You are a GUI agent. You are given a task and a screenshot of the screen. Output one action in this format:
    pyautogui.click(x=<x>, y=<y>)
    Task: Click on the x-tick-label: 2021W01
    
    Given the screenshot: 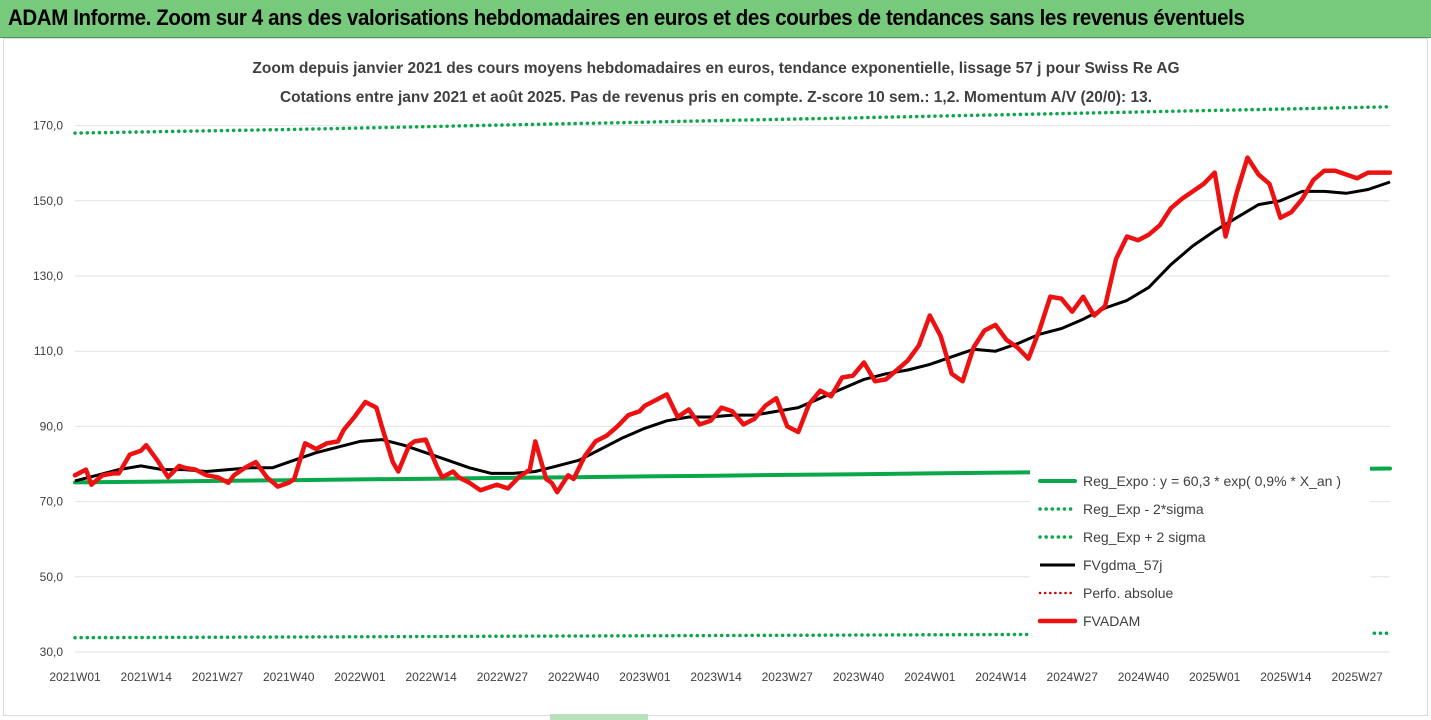 What is the action you would take?
    pyautogui.click(x=75, y=677)
    